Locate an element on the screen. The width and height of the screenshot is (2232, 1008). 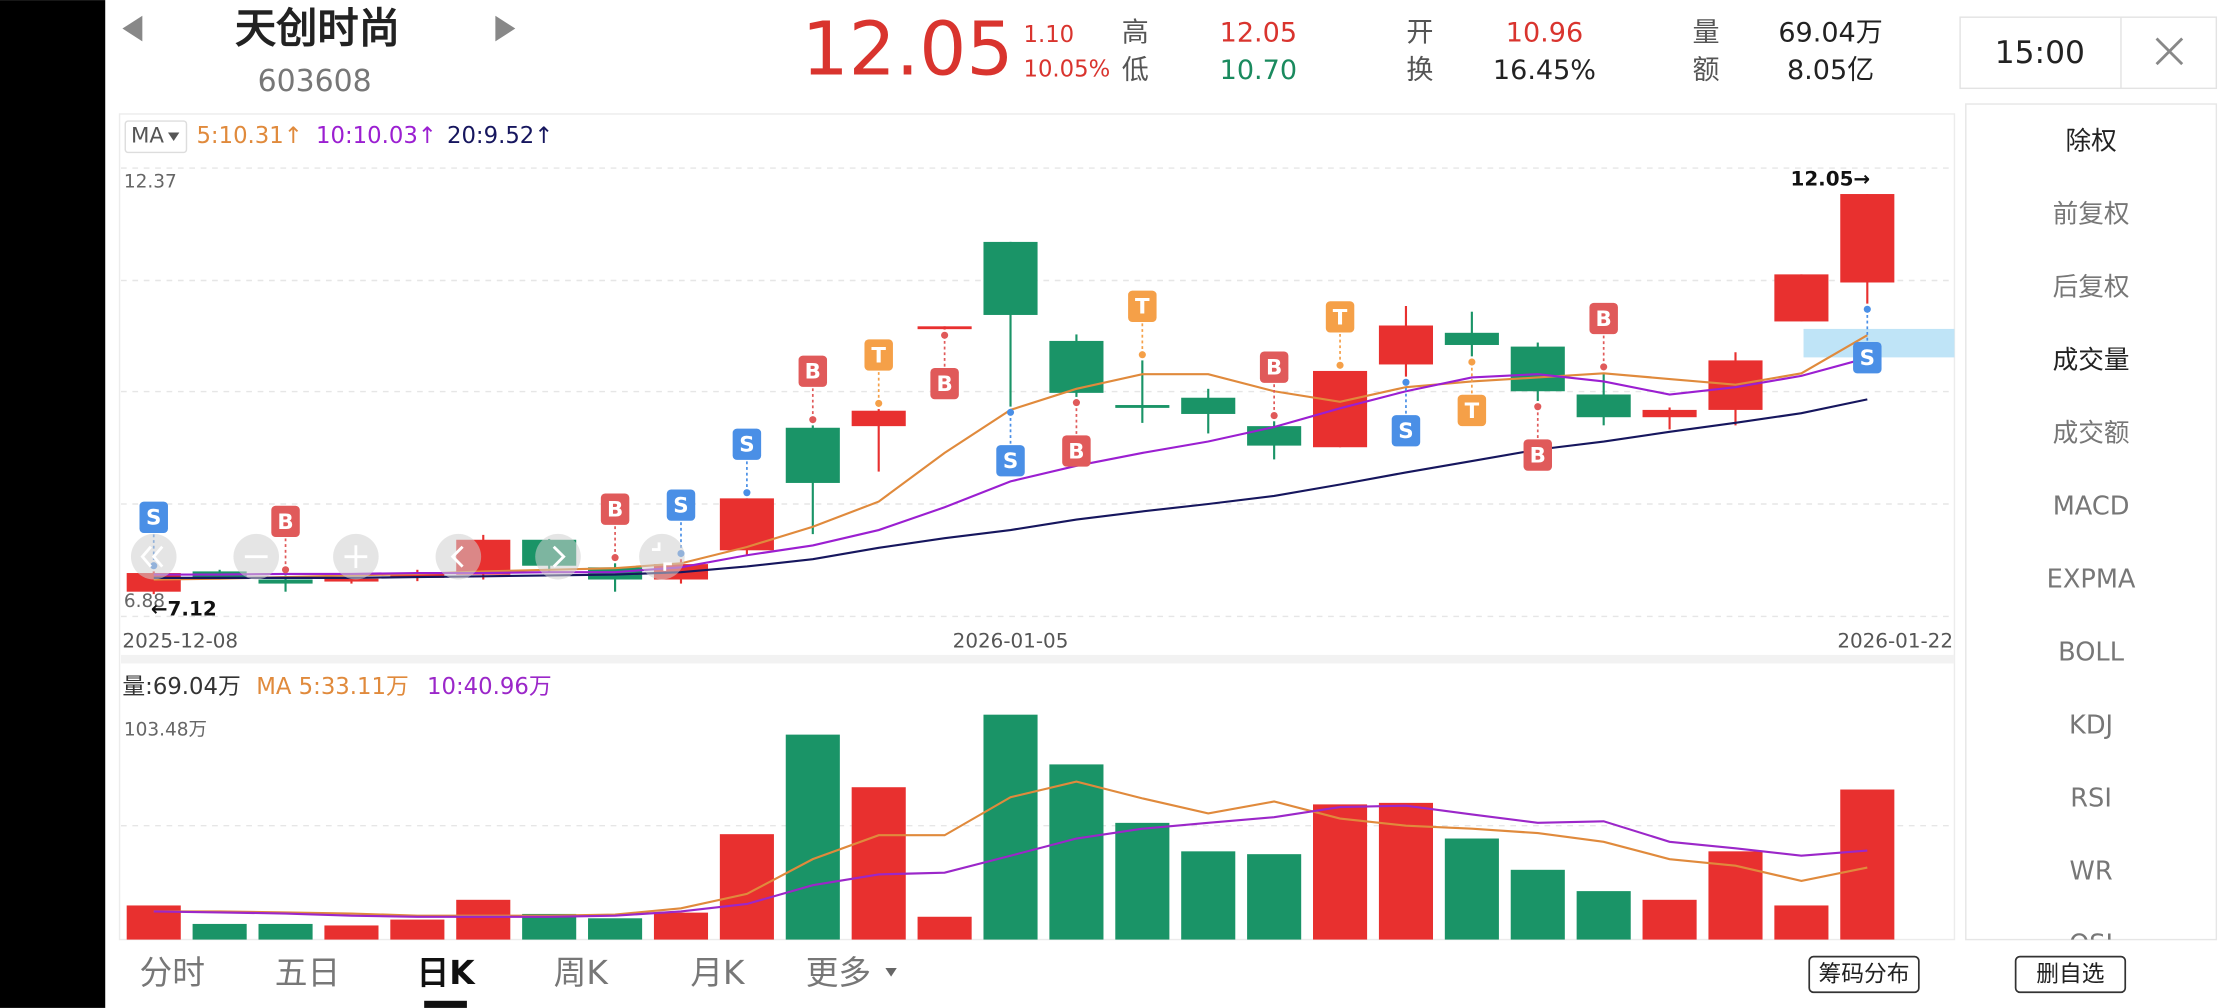
period-tab: 五日 is located at coordinates (307, 973).